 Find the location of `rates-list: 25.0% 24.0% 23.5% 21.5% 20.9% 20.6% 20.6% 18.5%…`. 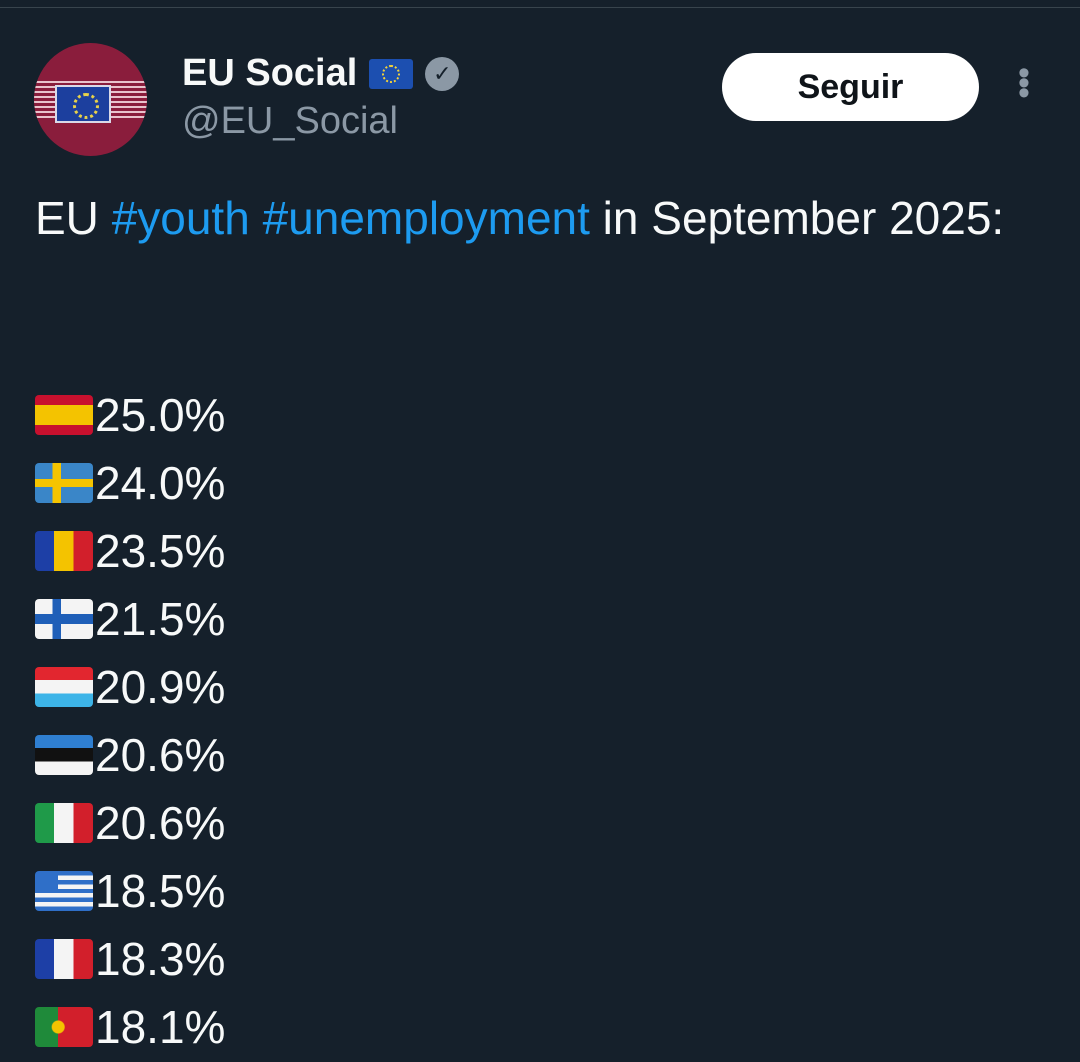

rates-list: 25.0% 24.0% 23.5% 21.5% 20.9% 20.6% 20.6% 18.5%… is located at coordinates (130, 721).